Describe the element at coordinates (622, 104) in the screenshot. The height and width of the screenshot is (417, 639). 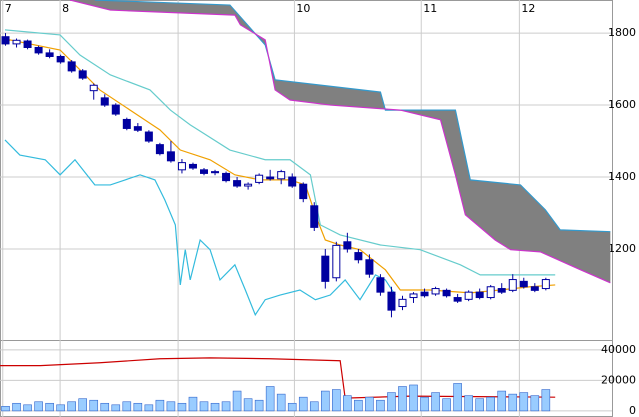
I see `y-tick-label: 1600` at that location.